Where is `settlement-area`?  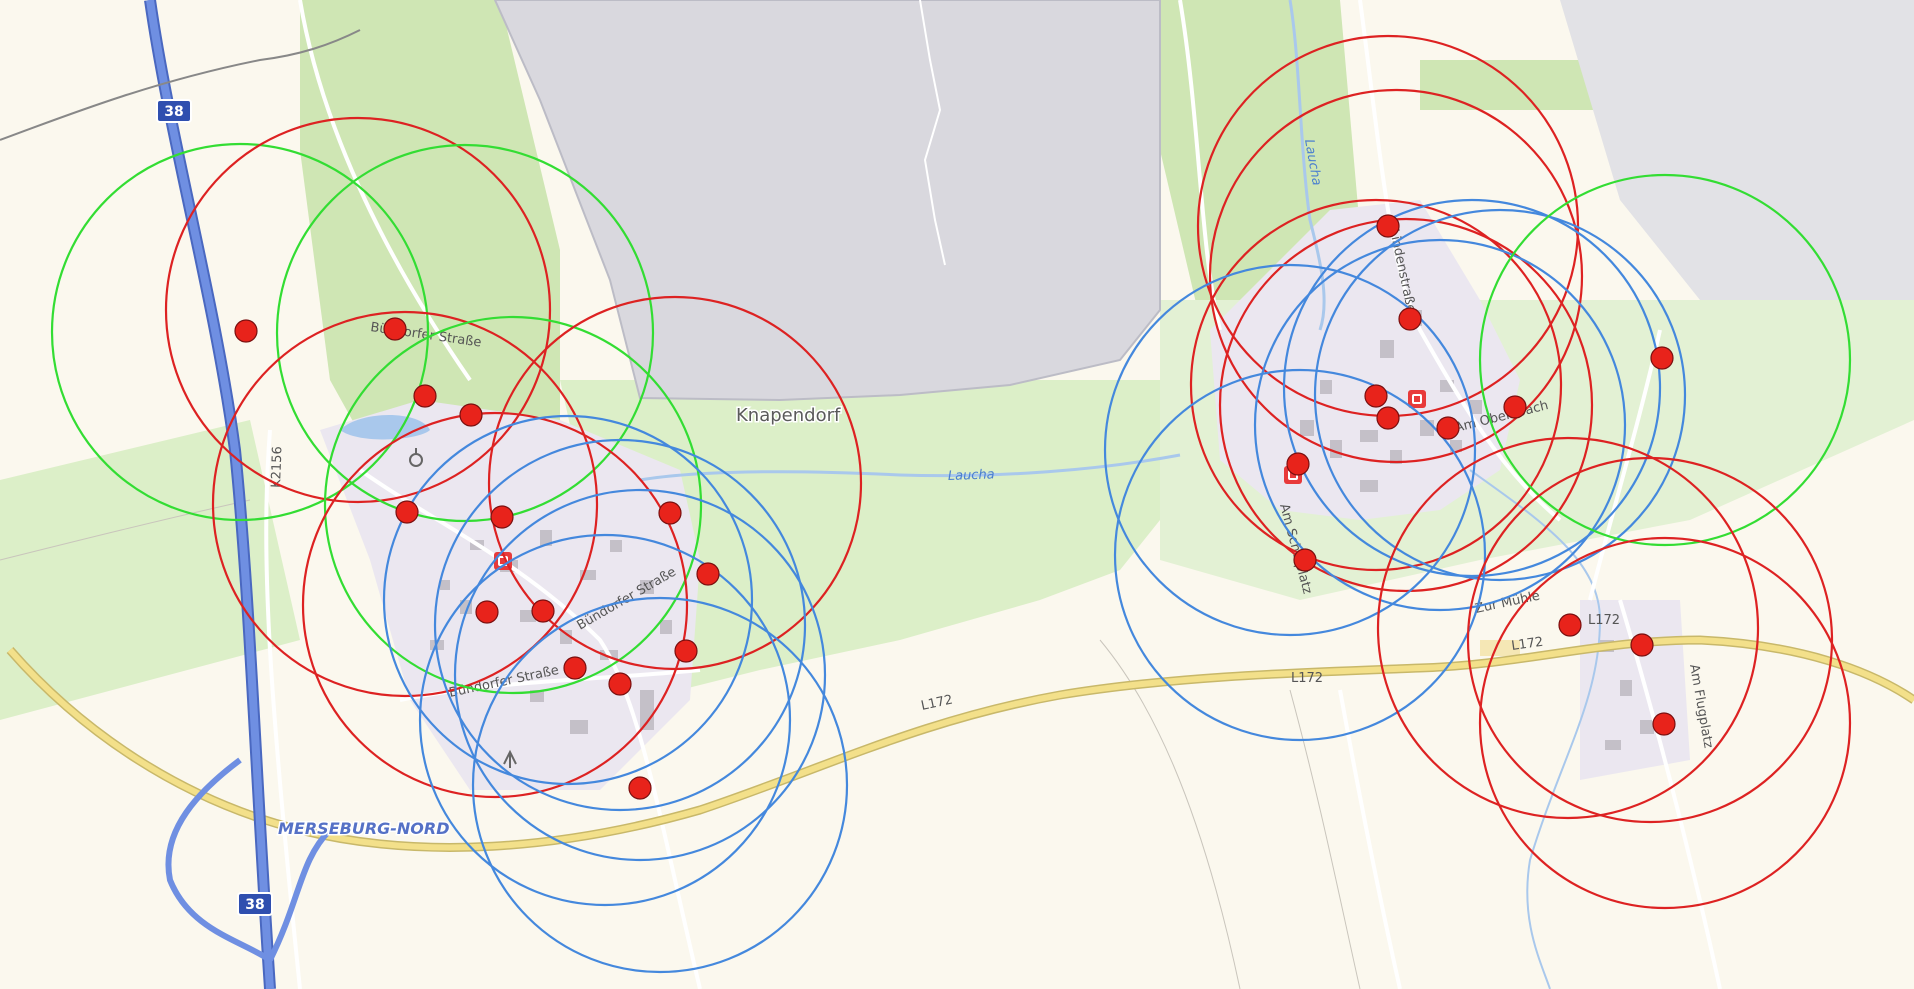 settlement-area is located at coordinates (1365, 360).